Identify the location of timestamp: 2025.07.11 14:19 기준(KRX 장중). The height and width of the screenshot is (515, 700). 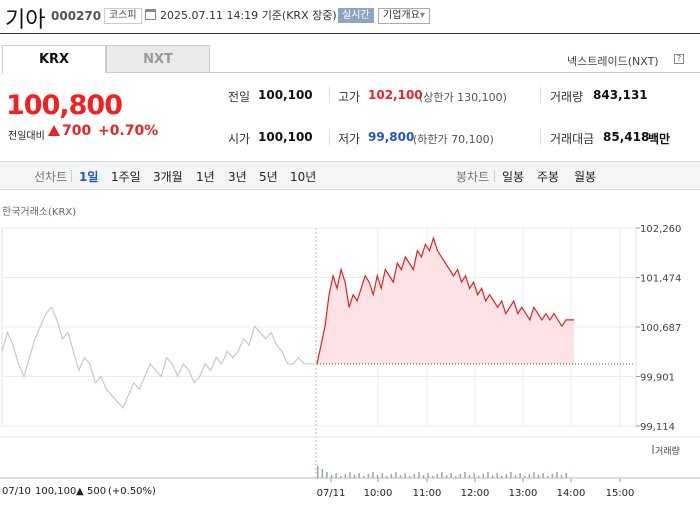
(248, 15).